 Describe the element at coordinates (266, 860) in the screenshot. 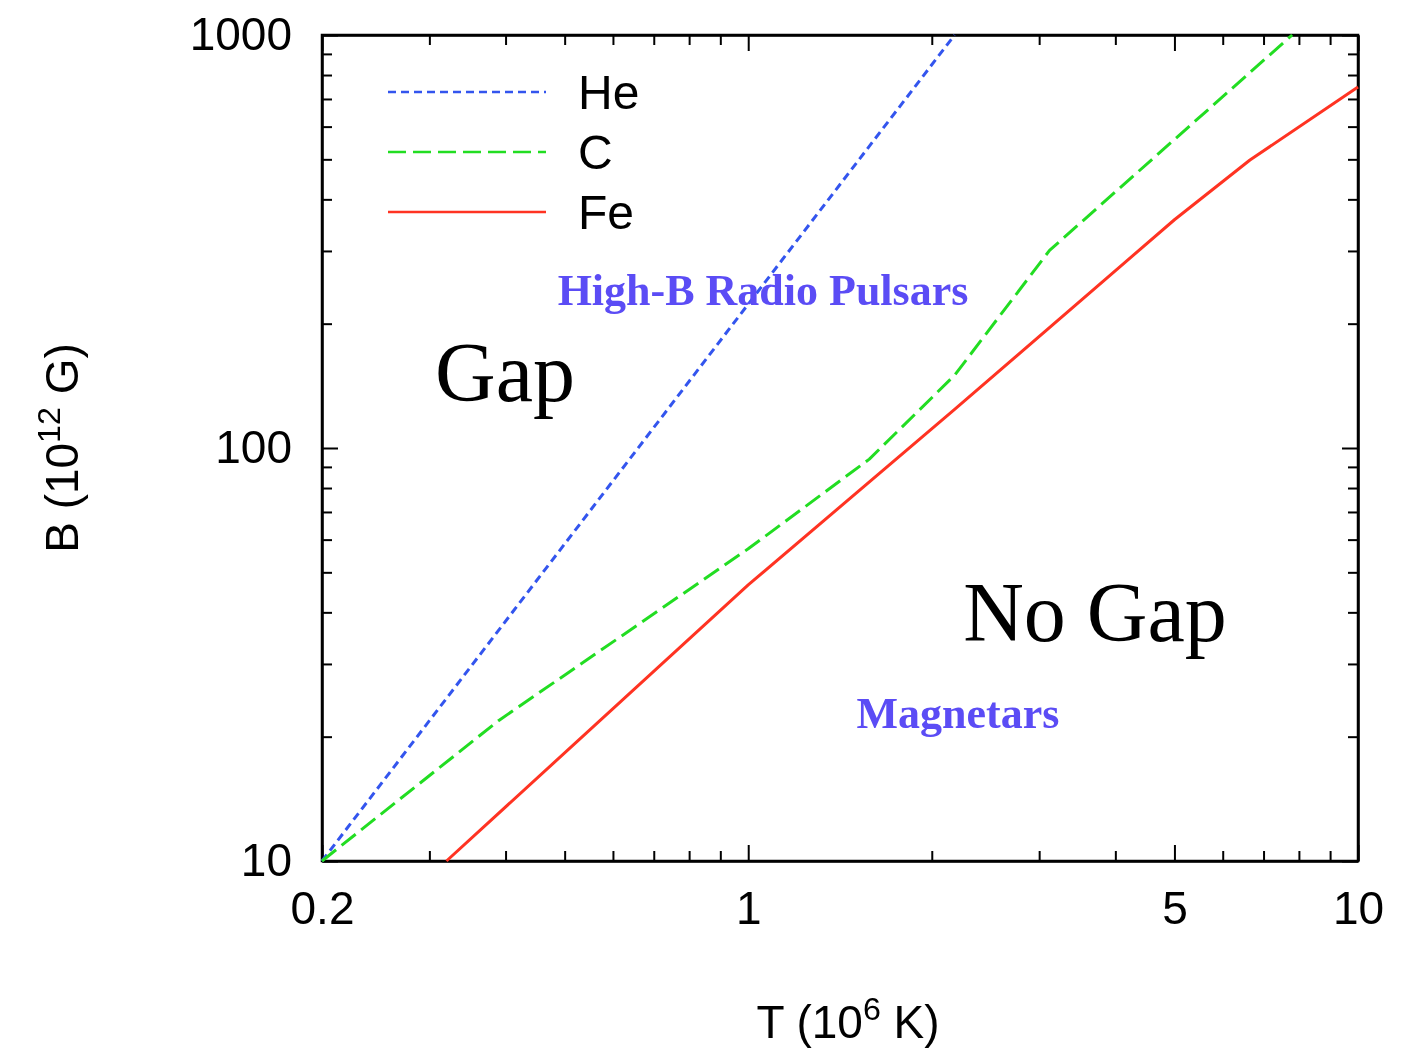

I see `y-tick-label: 10` at that location.